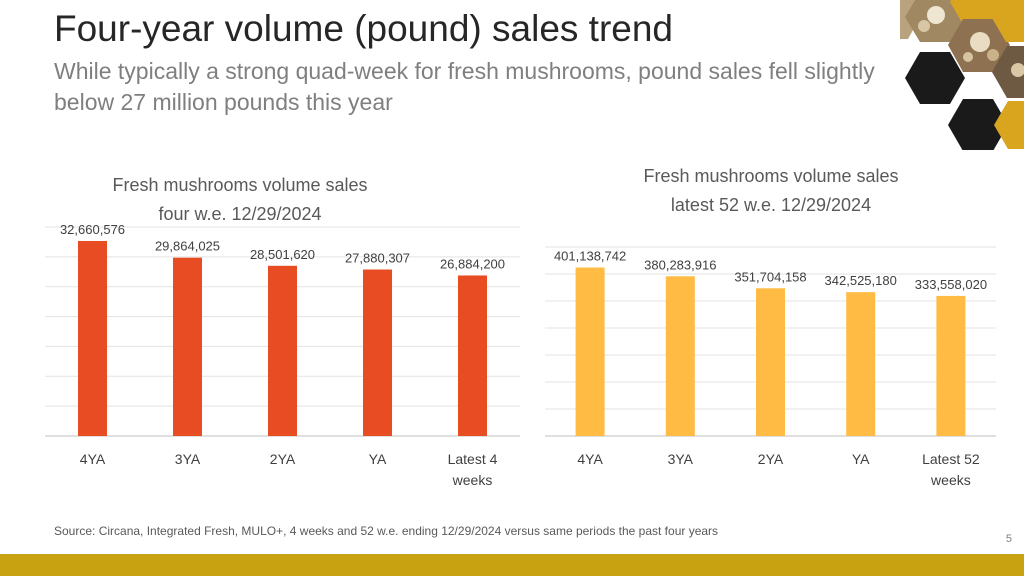 The width and height of the screenshot is (1024, 576). I want to click on bar-value-label: 333,558,020, so click(951, 284).